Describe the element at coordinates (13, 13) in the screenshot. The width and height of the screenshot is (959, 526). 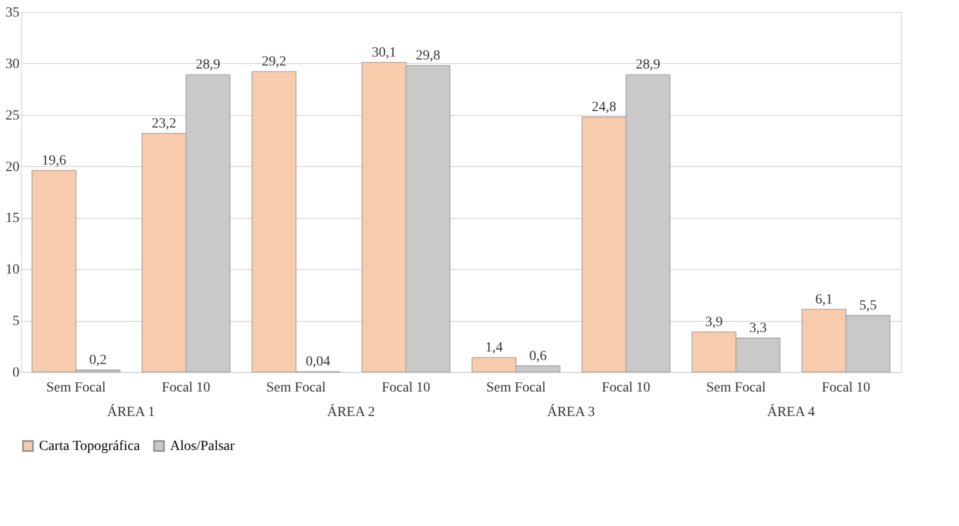
I see `y-tick-label: 35` at that location.